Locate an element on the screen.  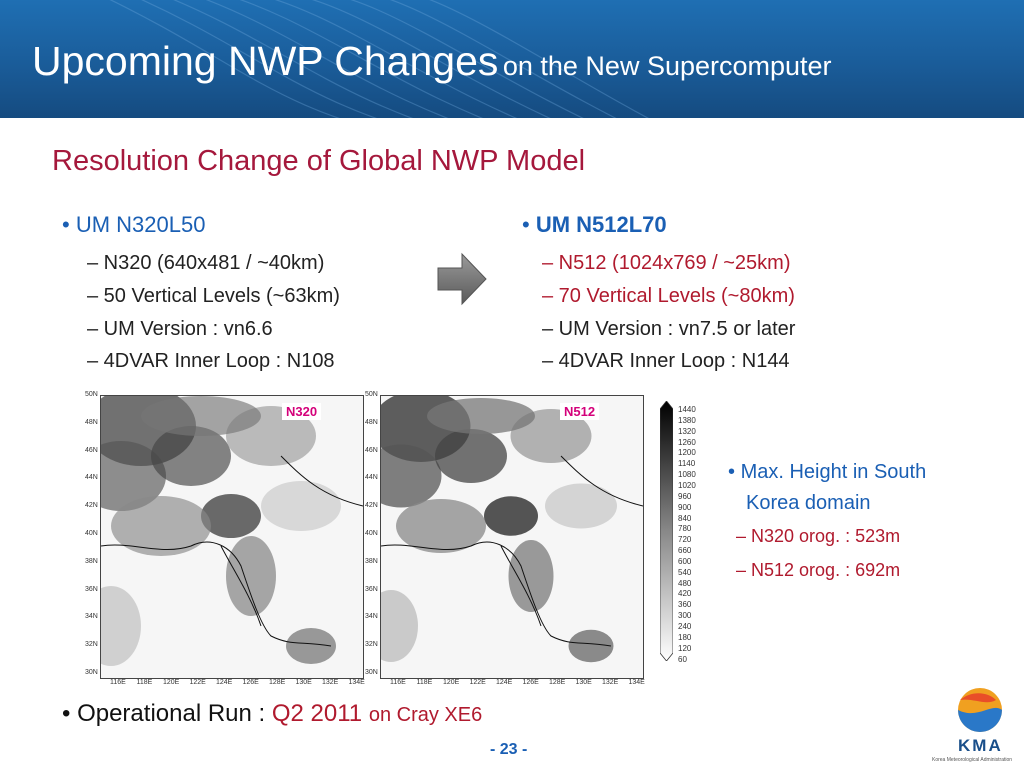
banner-swirl-decoration is located at coordinates (379, 59).